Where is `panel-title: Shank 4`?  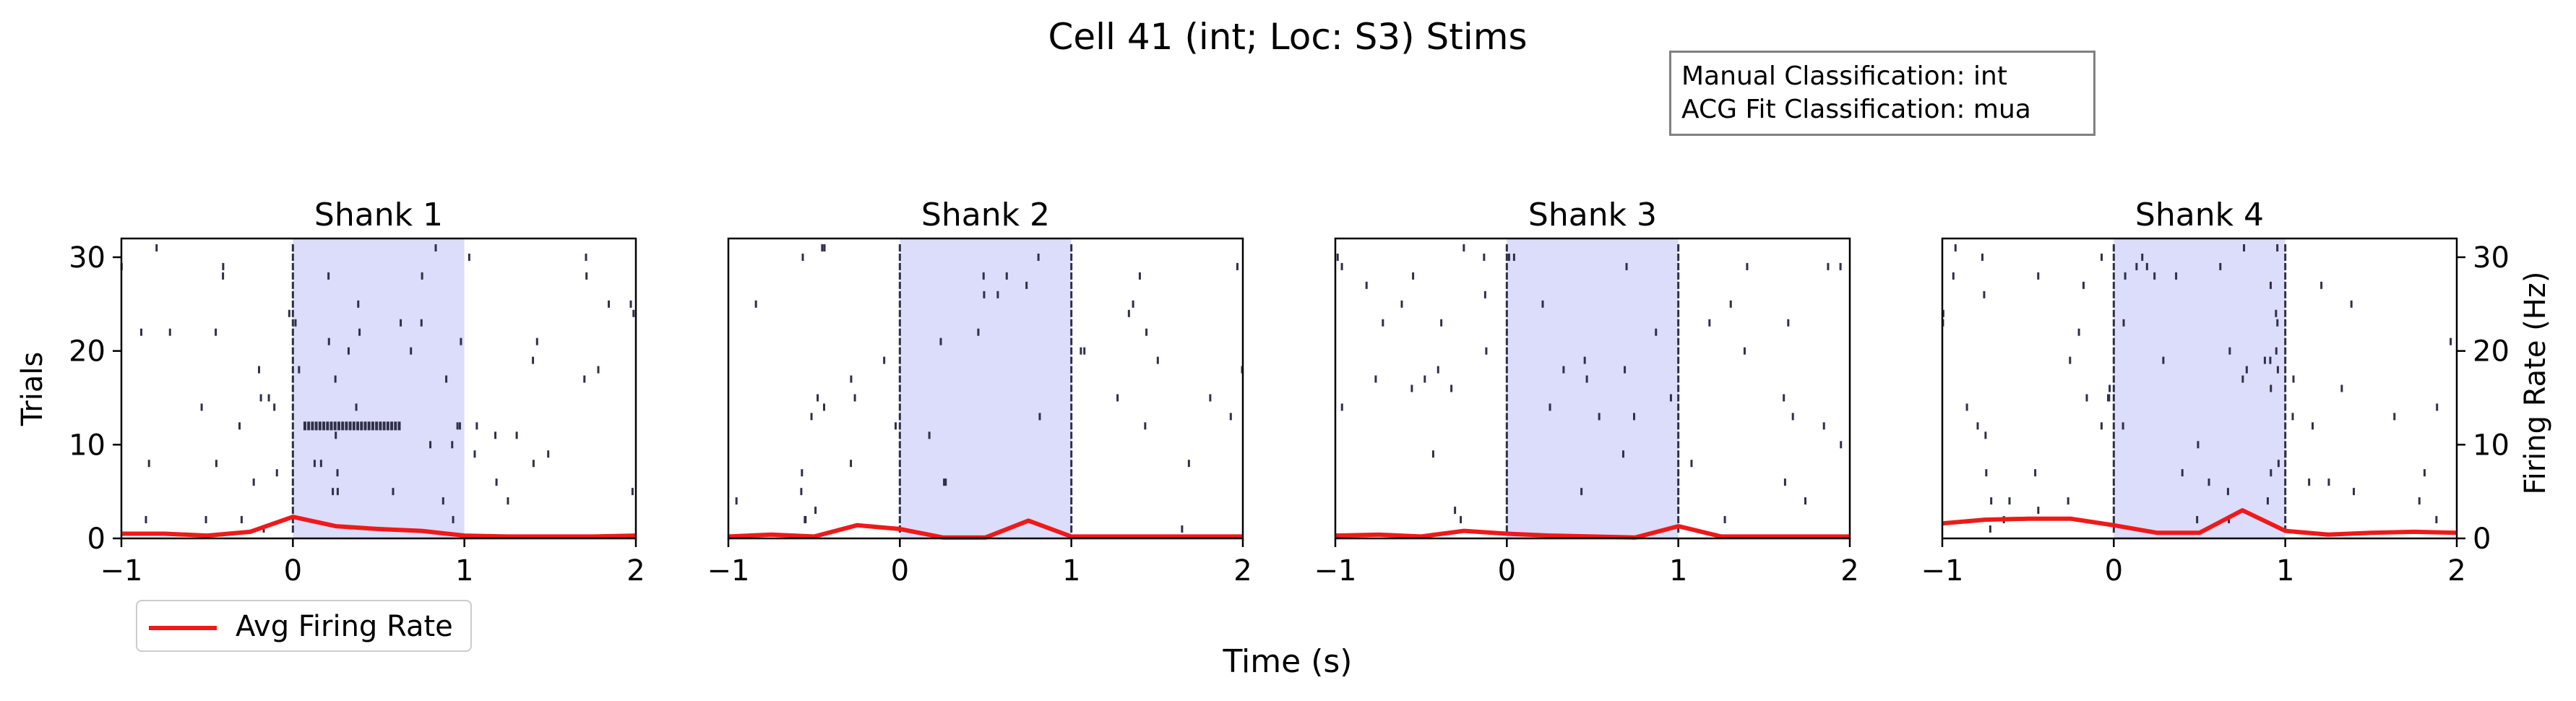
panel-title: Shank 4 is located at coordinates (2199, 215).